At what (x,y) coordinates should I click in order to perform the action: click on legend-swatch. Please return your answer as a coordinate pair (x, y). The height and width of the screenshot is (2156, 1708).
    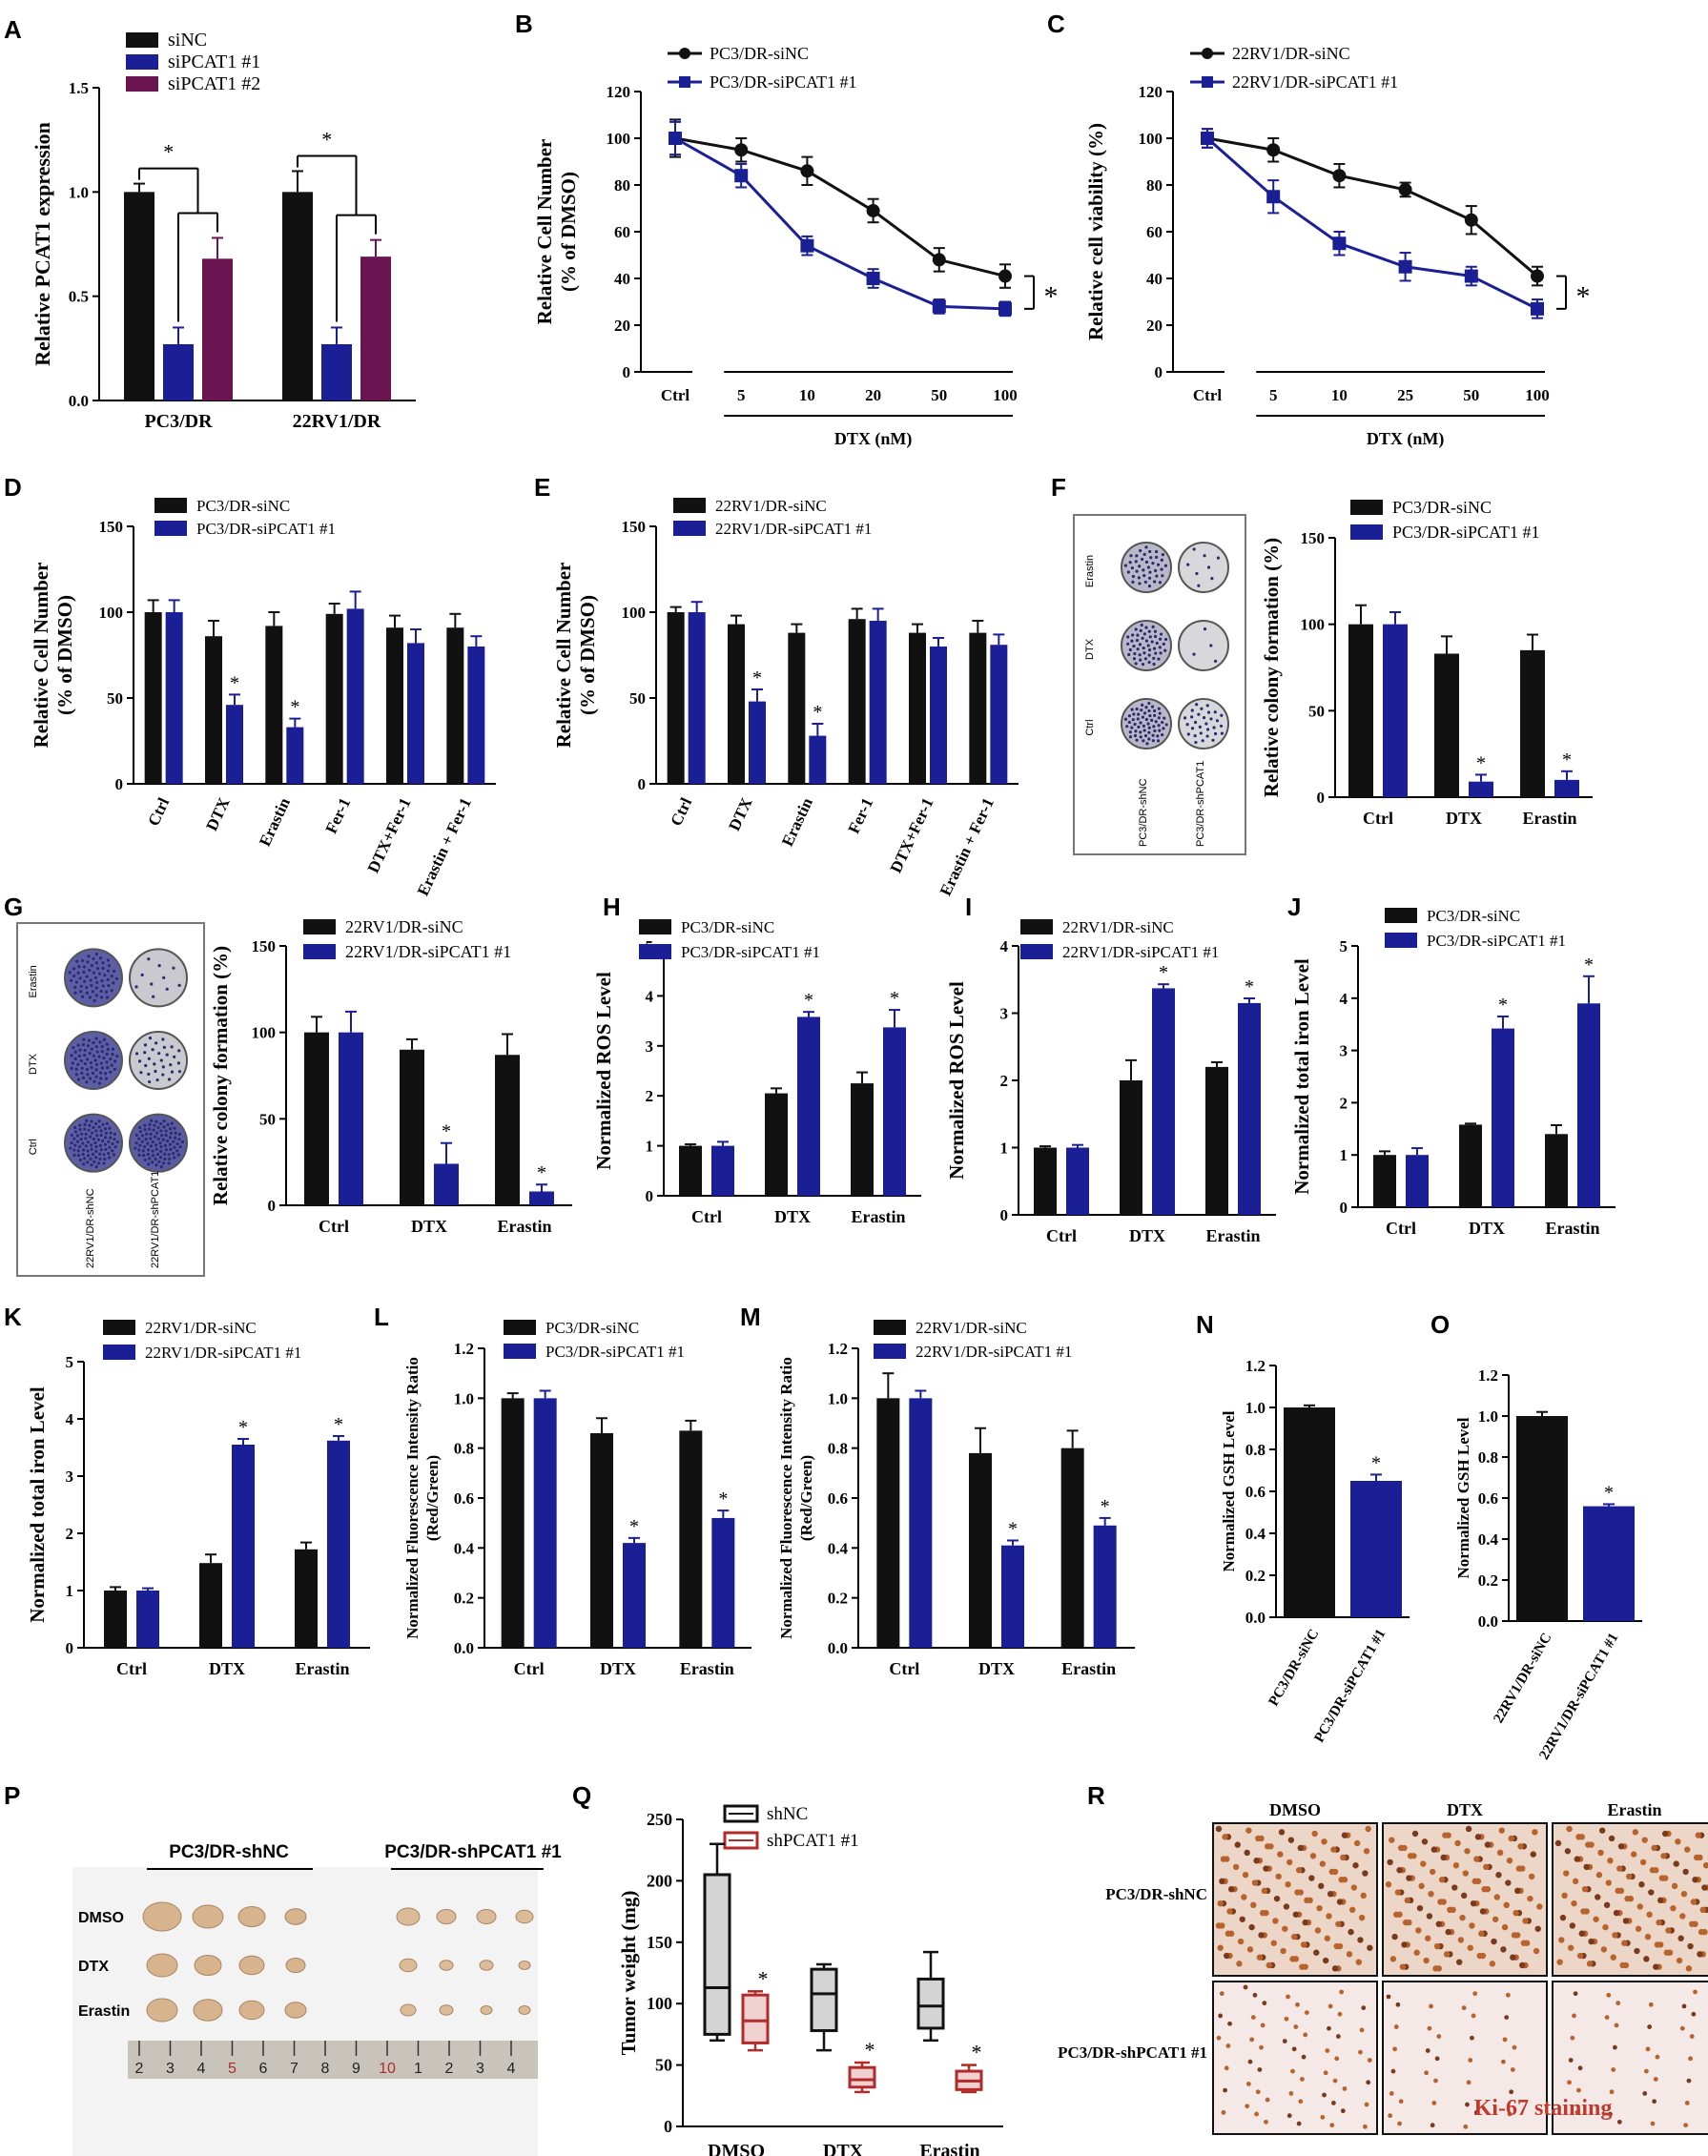
    Looking at the image, I should click on (170, 506).